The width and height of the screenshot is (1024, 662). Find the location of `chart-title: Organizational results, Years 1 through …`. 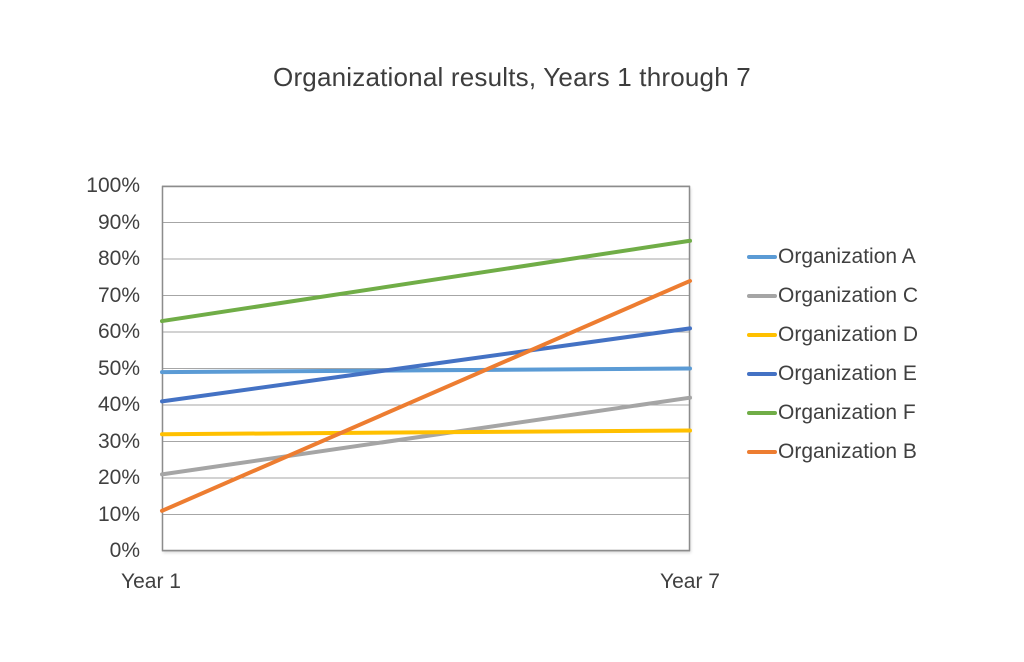

chart-title: Organizational results, Years 1 through … is located at coordinates (512, 77).